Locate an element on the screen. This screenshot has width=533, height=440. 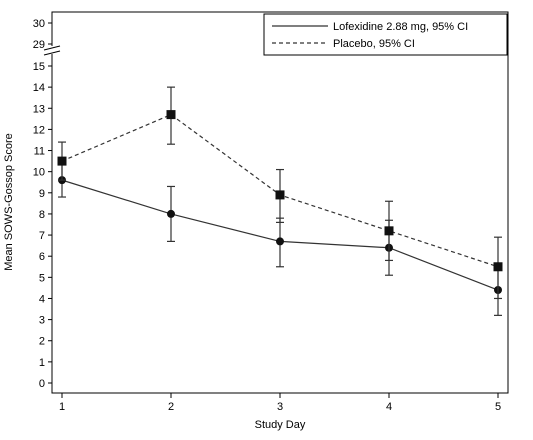
y-tick-label: 1 is located at coordinates (42, 363).